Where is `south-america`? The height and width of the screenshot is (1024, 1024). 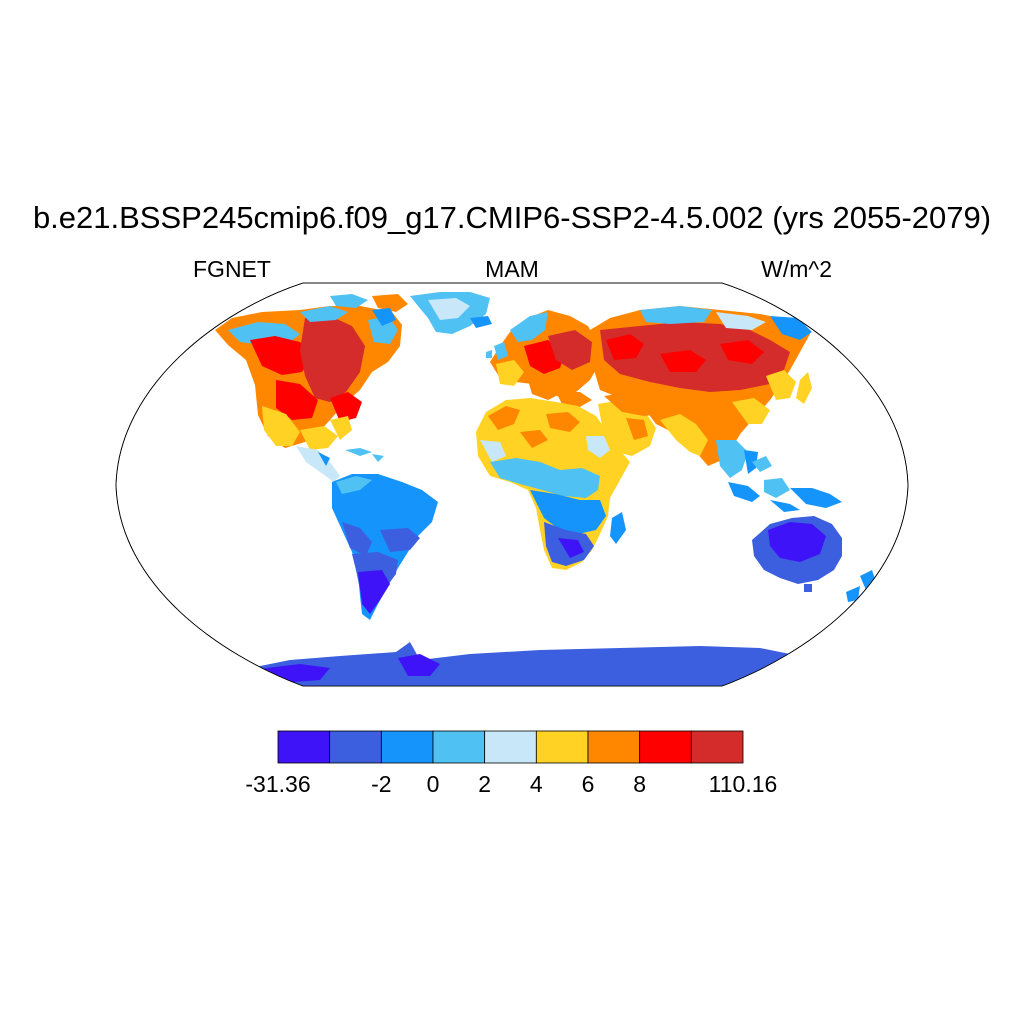 south-america is located at coordinates (385, 547).